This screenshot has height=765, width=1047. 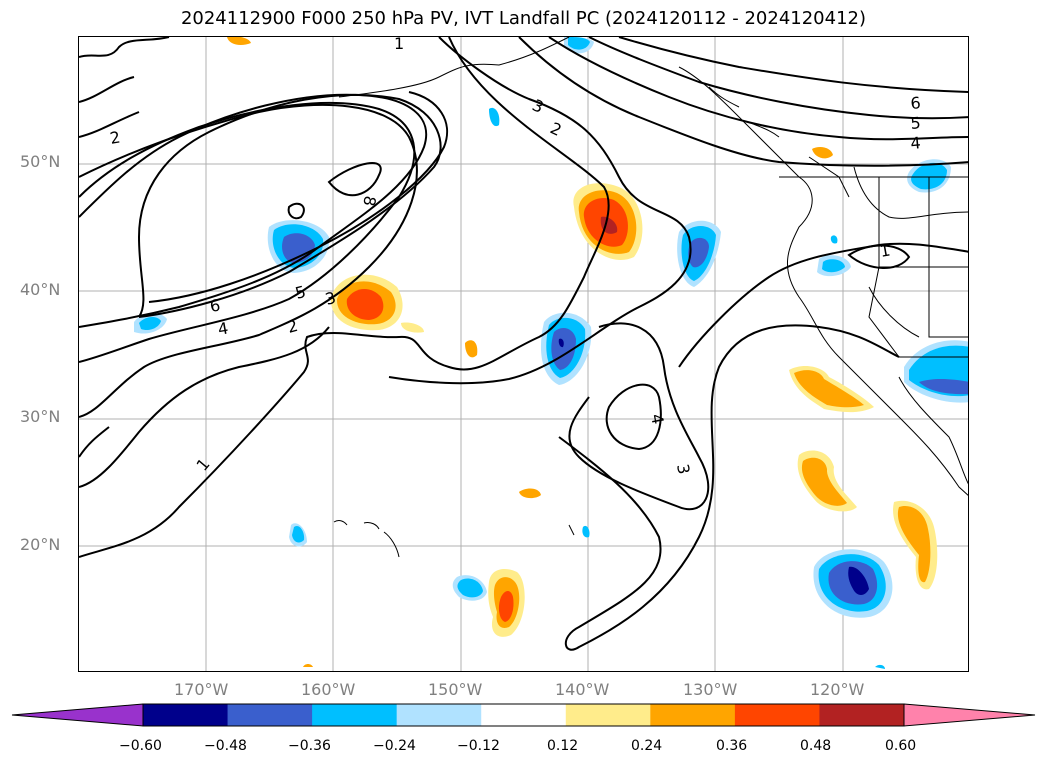 What do you see at coordinates (40, 289) in the screenshot?
I see `lat-label-40n: 40°N` at bounding box center [40, 289].